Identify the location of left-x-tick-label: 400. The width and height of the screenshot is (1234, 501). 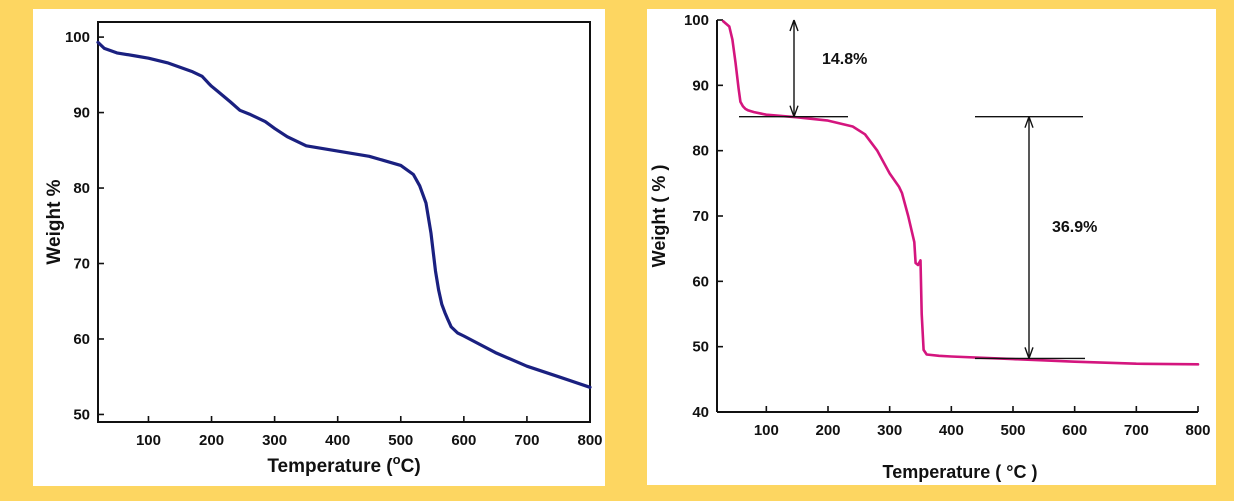
(337, 440).